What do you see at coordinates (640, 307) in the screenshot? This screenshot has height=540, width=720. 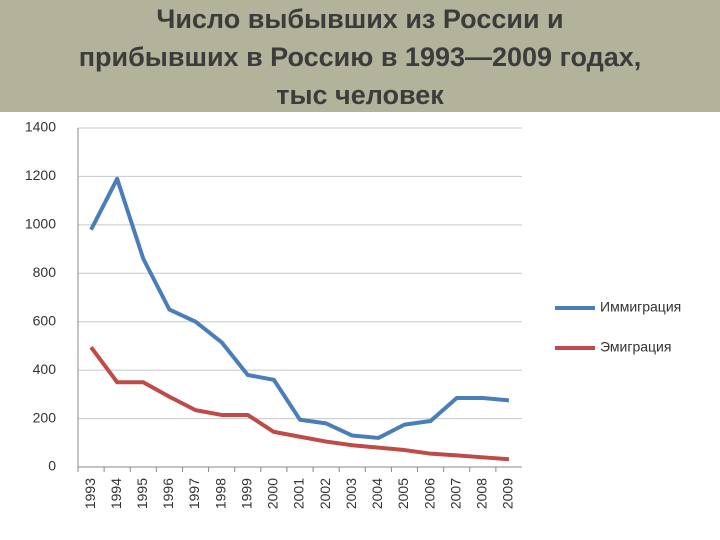 I see `legend-label: Иммиграция` at bounding box center [640, 307].